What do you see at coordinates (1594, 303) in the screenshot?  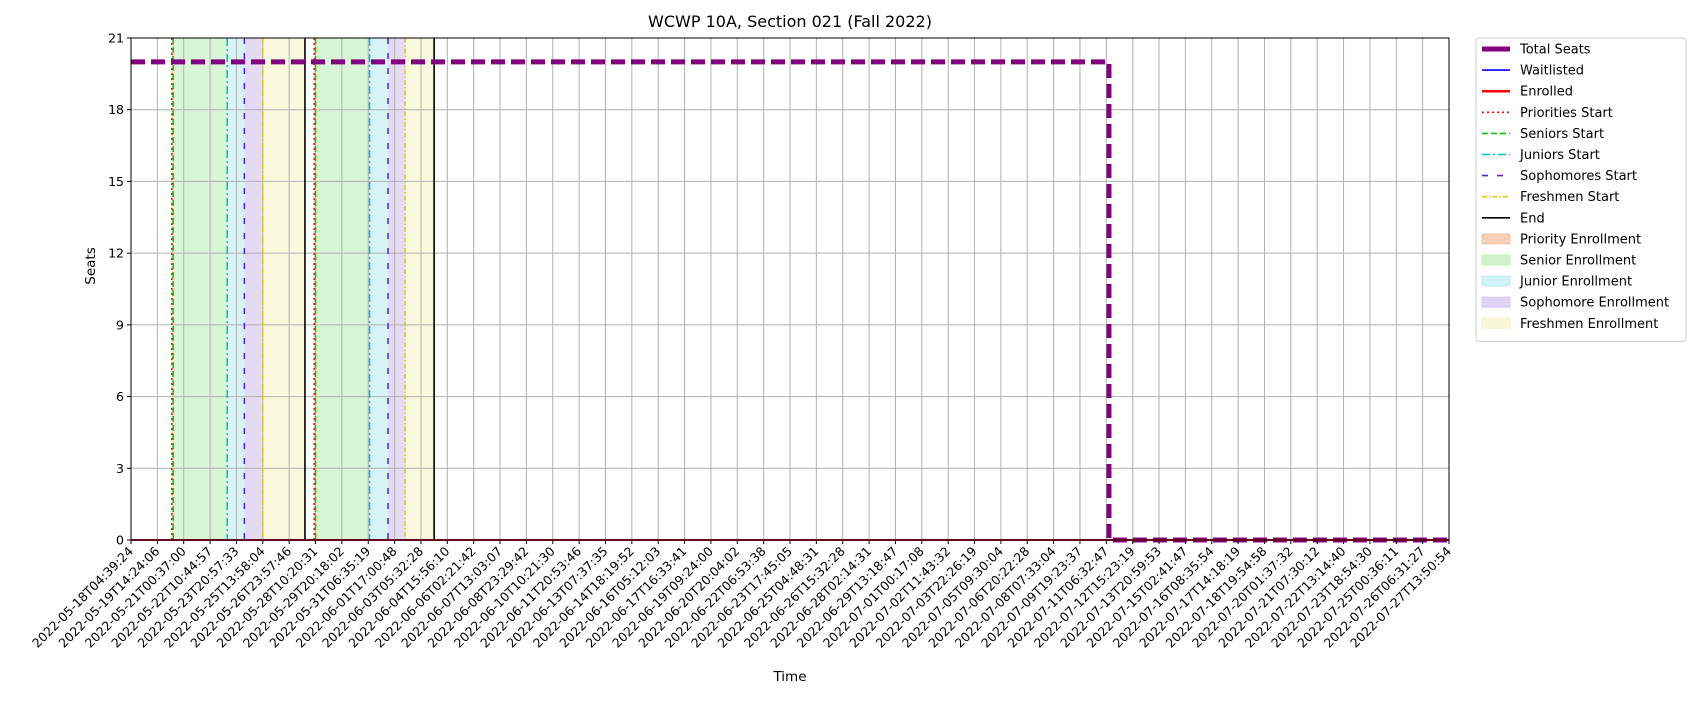 I see `legend-label-sophomore-enrollment: Sophomore Enrollment` at bounding box center [1594, 303].